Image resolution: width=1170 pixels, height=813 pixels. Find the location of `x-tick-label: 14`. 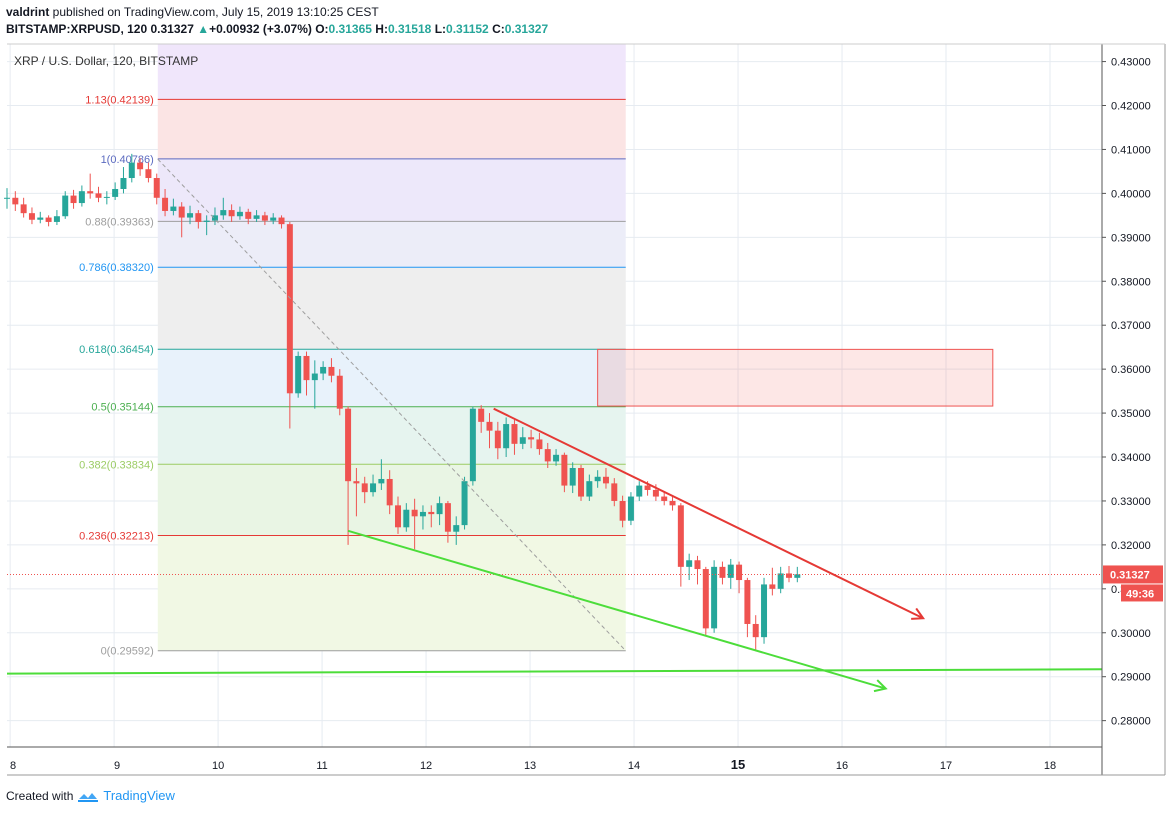

x-tick-label: 14 is located at coordinates (634, 766).